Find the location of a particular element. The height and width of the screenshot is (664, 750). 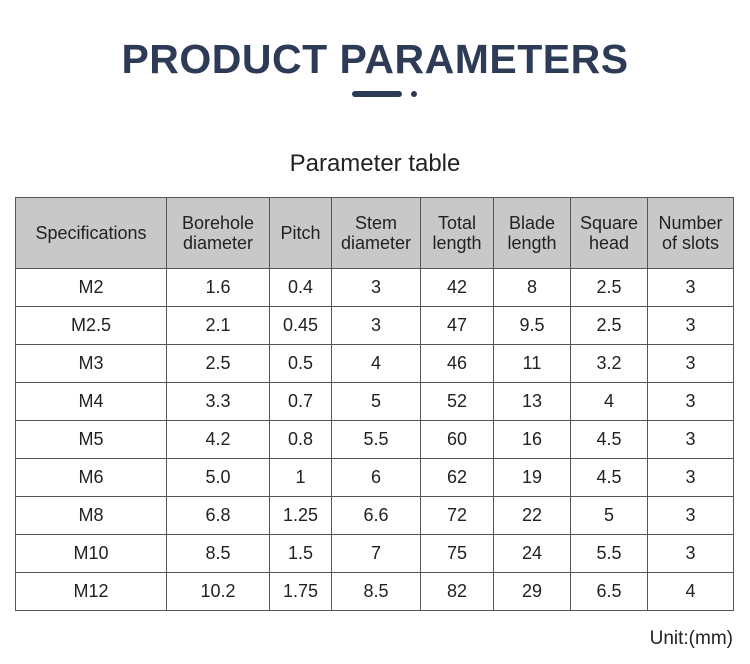

table-cell: 6 is located at coordinates (376, 477).